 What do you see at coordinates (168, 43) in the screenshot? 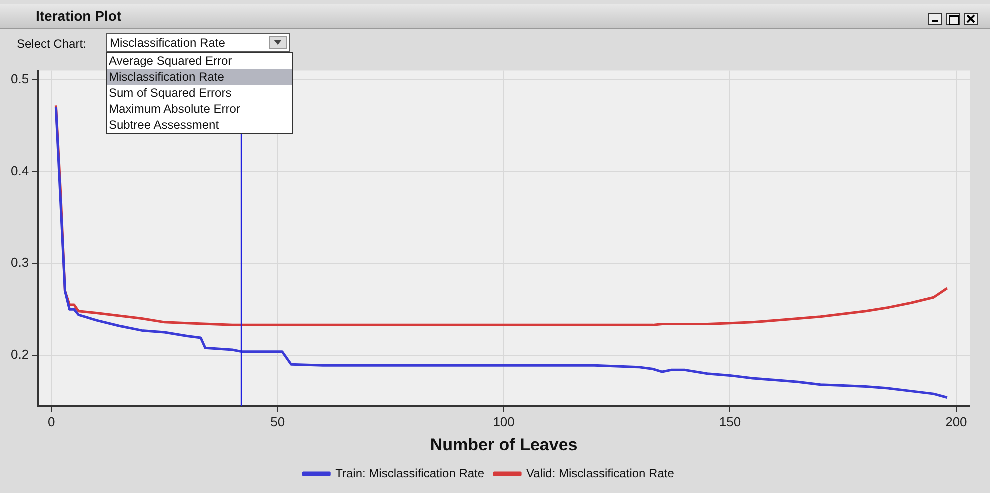
I see `text: Misclassification Rate` at bounding box center [168, 43].